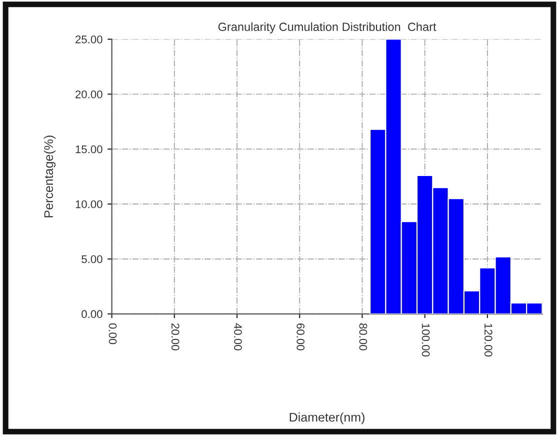  What do you see at coordinates (50, 177) in the screenshot?
I see `y-axis-title: Percentage(%)` at bounding box center [50, 177].